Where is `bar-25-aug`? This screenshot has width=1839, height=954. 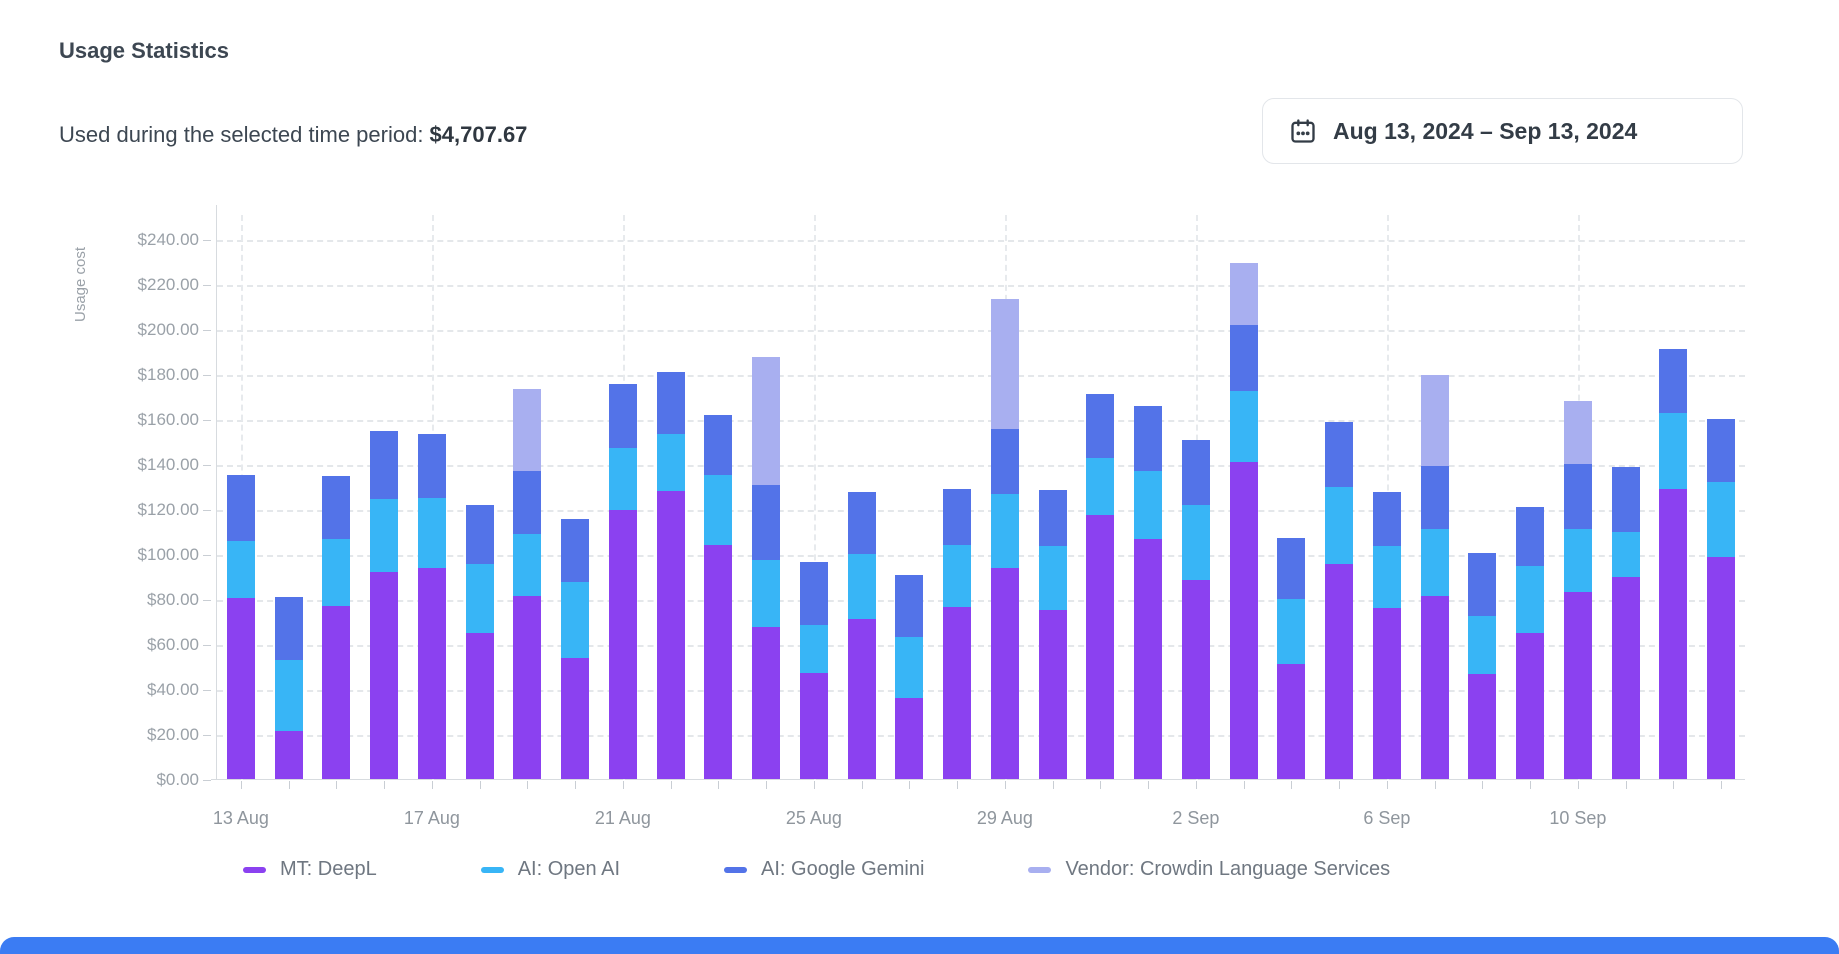 bar-25-aug is located at coordinates (813, 670).